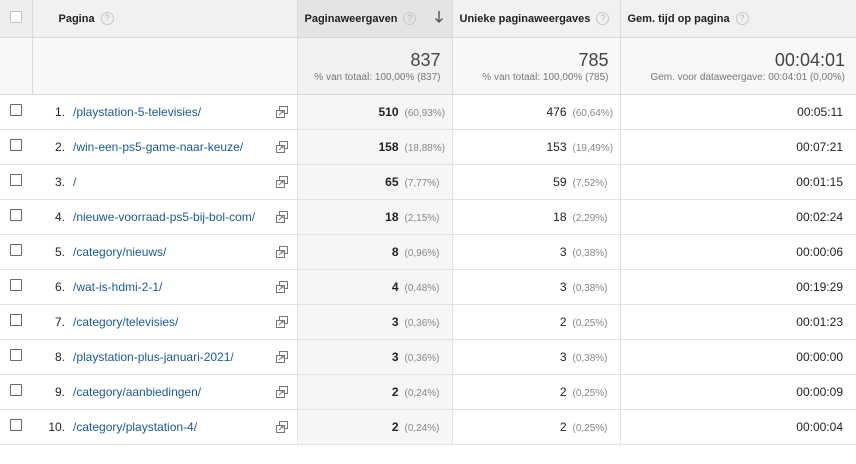 This screenshot has height=464, width=856. What do you see at coordinates (153, 356) in the screenshot?
I see `page-path-link: /playstation-plus-januari-2021/` at bounding box center [153, 356].